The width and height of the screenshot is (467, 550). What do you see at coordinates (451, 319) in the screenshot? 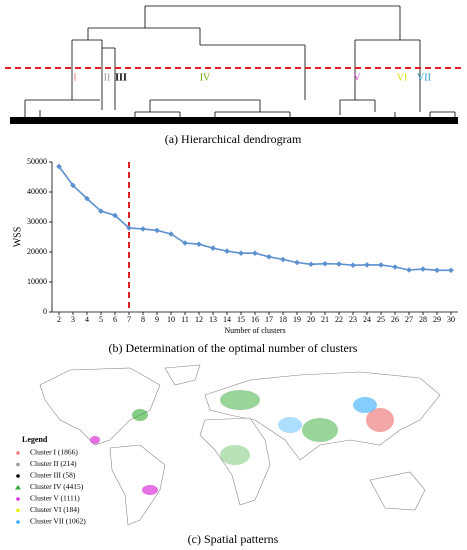
I see `x-tick-label: 30` at bounding box center [451, 319].